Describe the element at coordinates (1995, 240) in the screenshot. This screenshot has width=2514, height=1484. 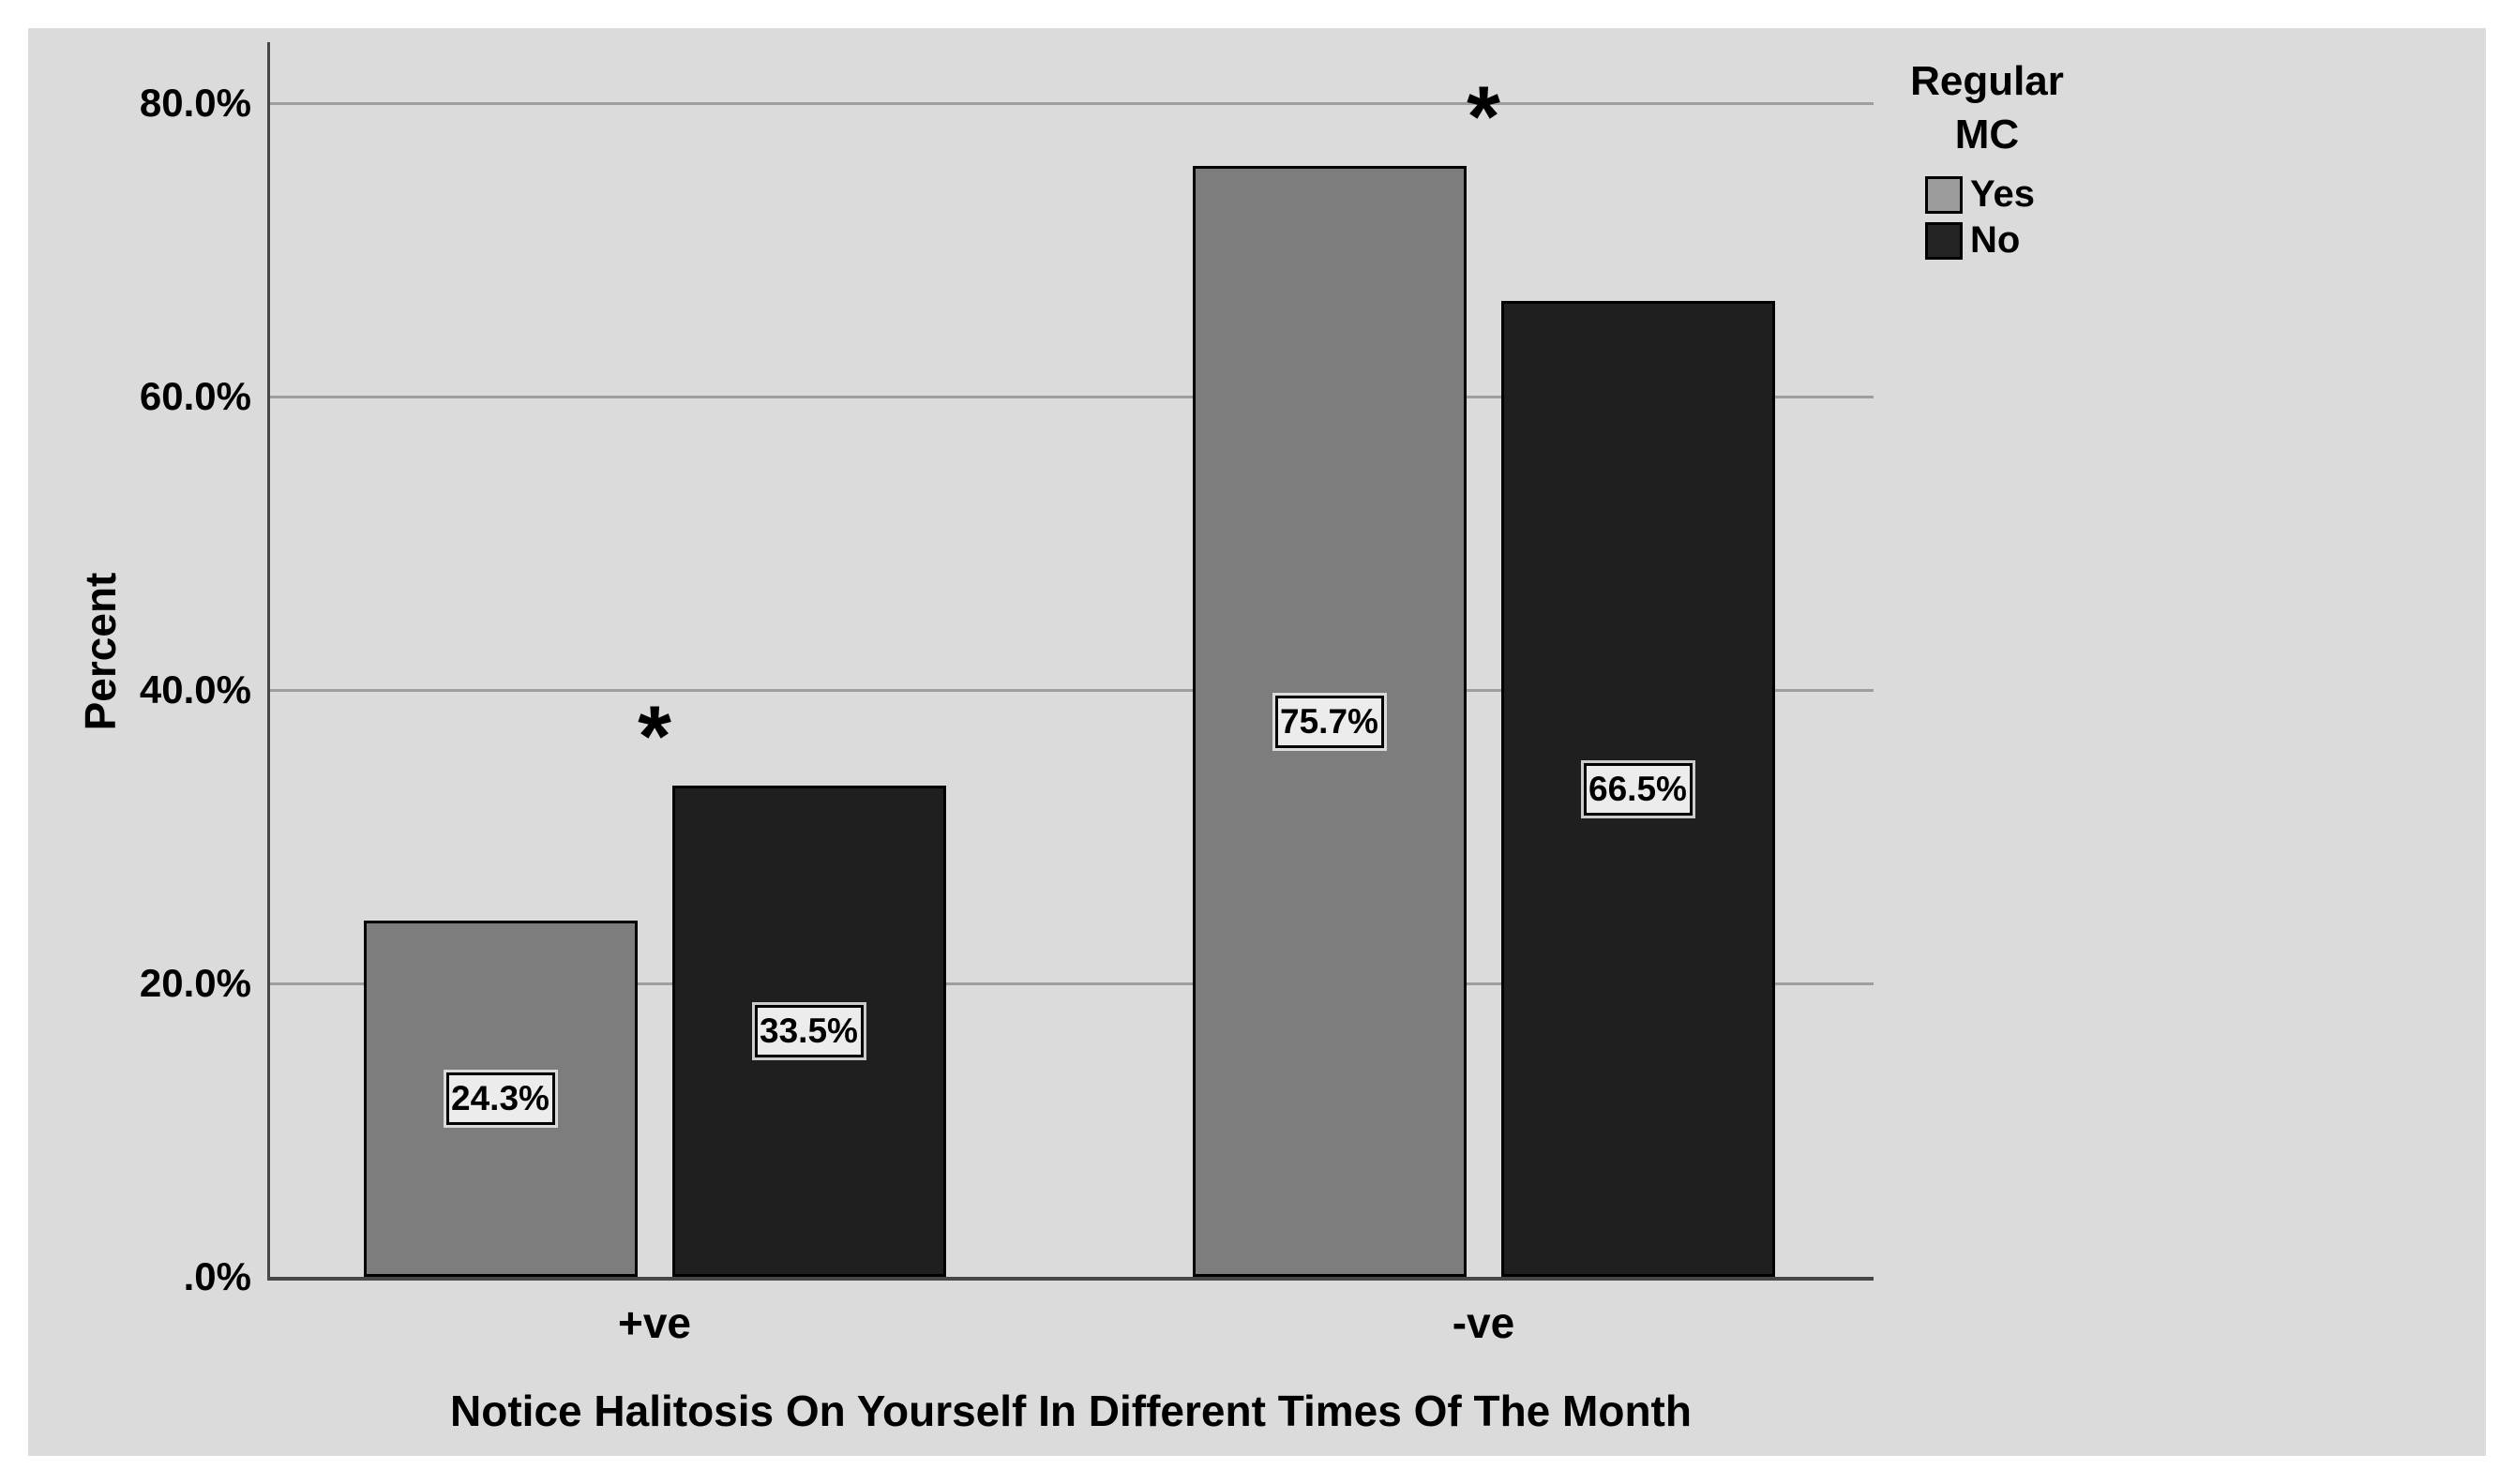
I see `legend-label-no: No` at that location.